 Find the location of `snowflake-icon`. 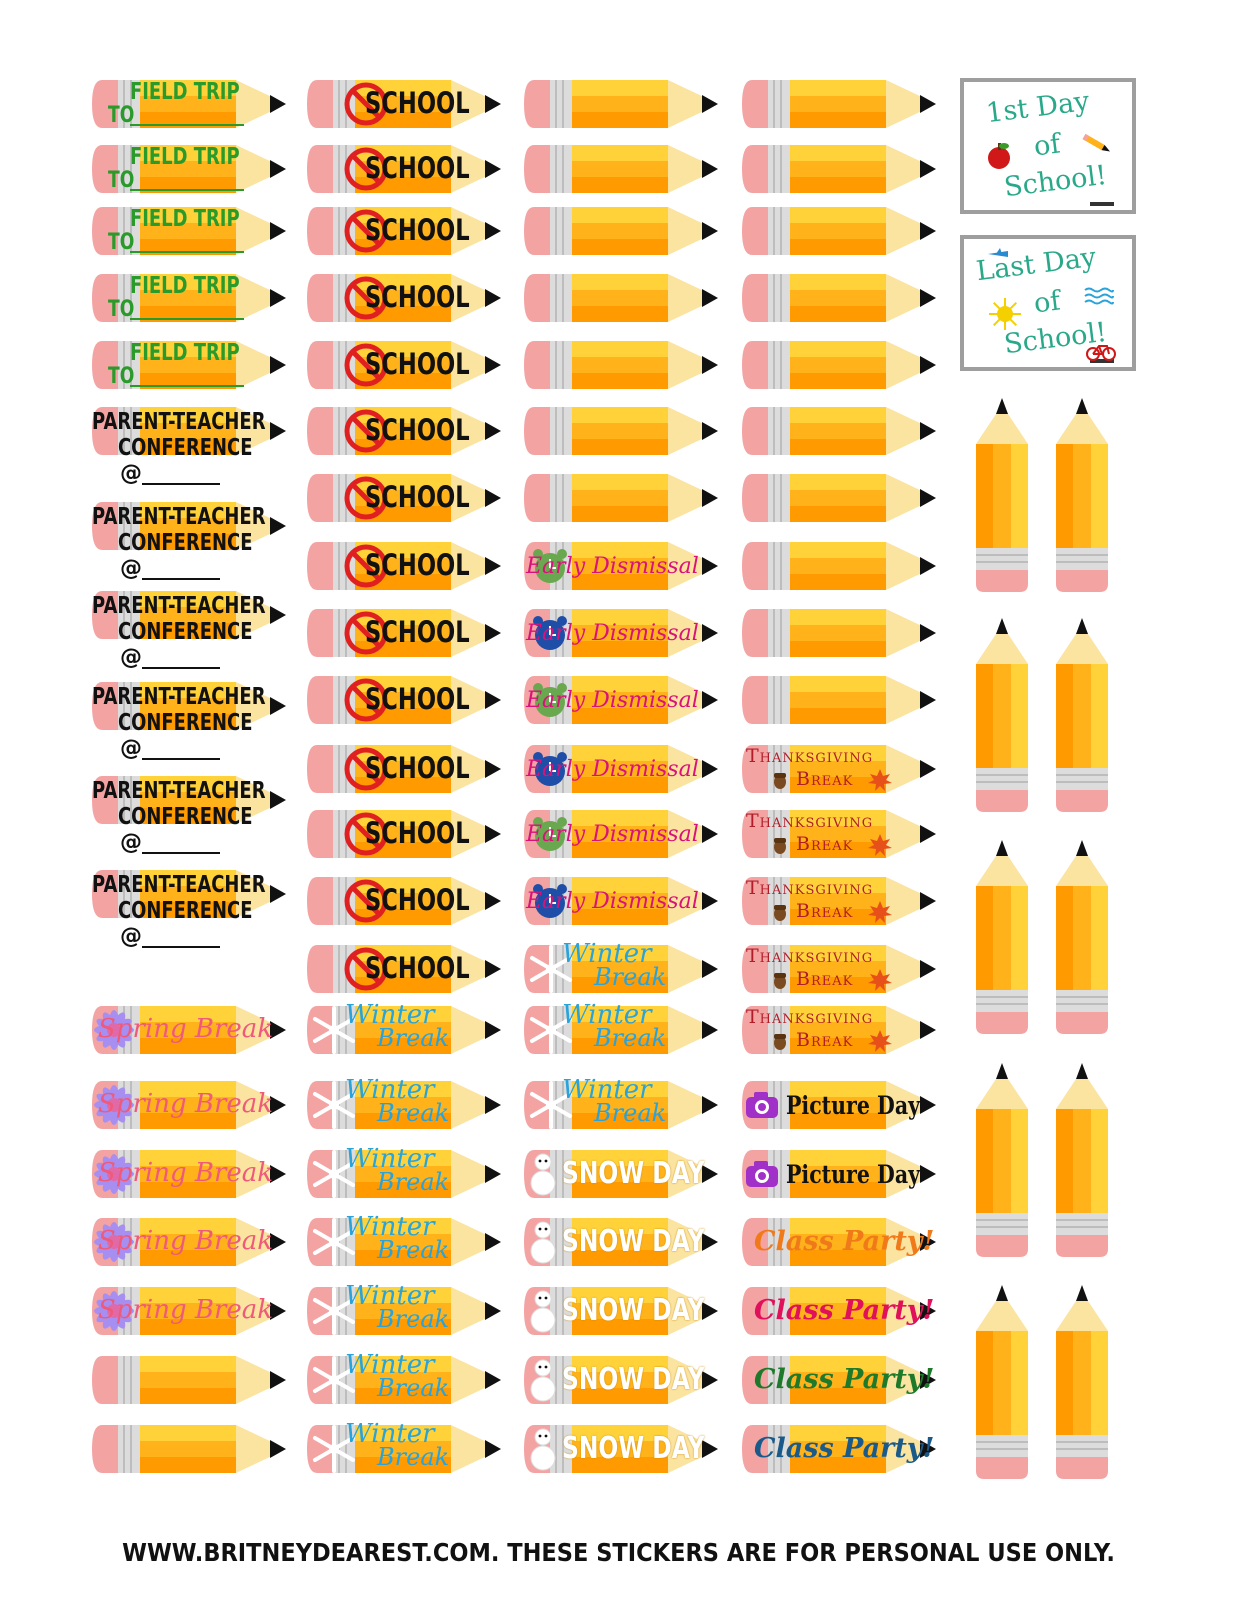

snowflake-icon is located at coordinates (551, 1030).